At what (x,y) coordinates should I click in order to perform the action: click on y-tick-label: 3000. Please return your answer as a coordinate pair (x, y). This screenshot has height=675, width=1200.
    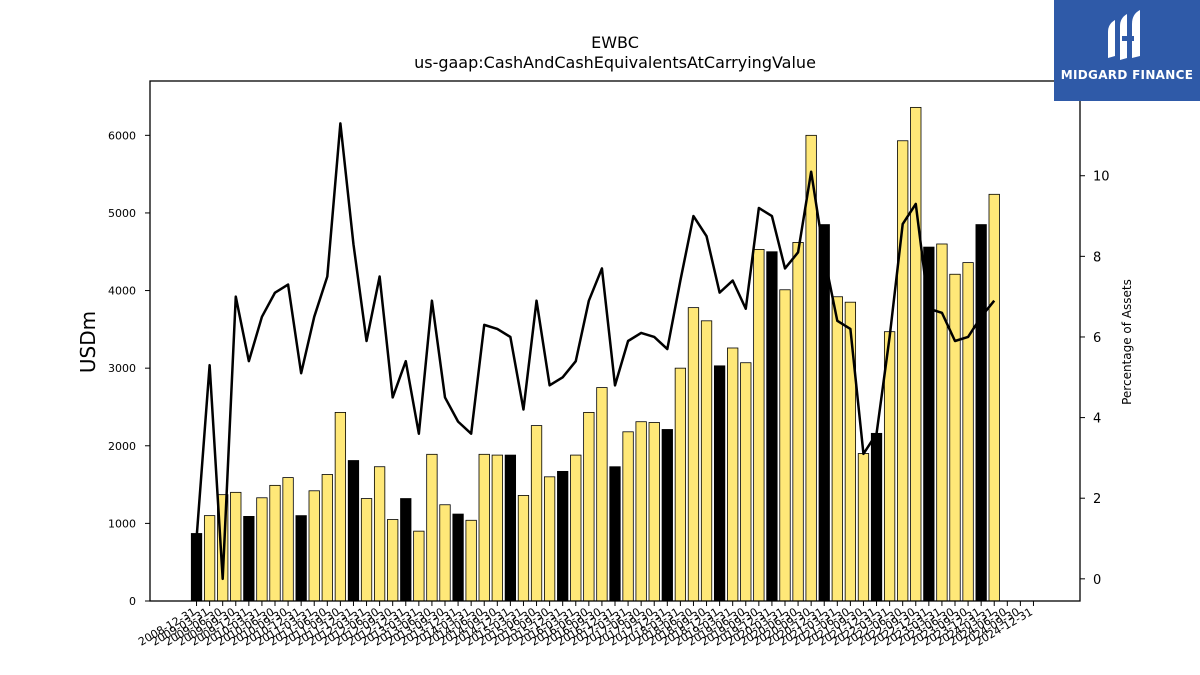
    Looking at the image, I should click on (122, 368).